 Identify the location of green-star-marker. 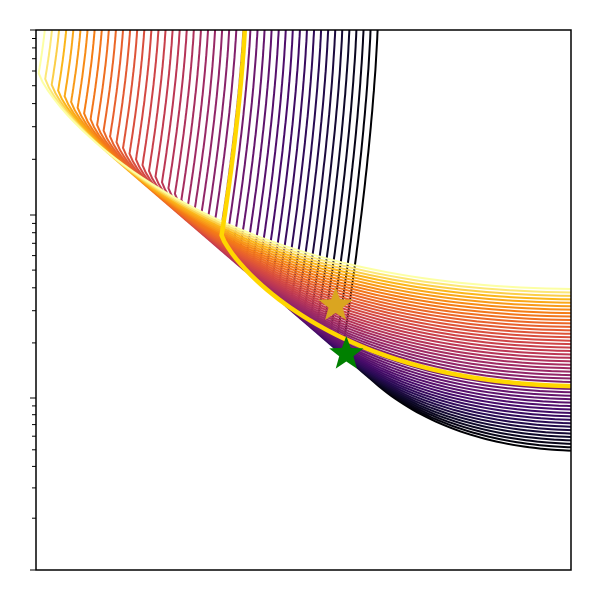
(346, 352).